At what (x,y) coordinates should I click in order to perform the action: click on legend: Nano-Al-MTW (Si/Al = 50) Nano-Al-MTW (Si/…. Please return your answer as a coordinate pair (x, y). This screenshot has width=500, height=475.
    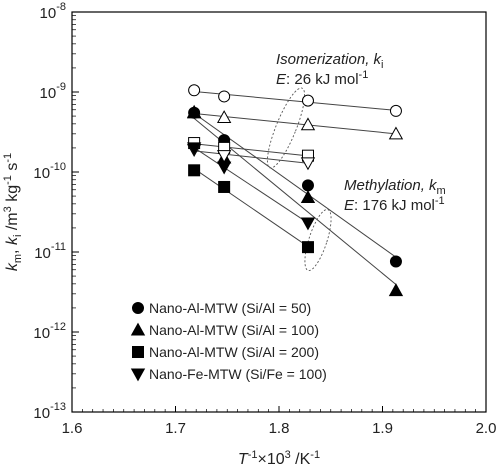
    Looking at the image, I should click on (228, 341).